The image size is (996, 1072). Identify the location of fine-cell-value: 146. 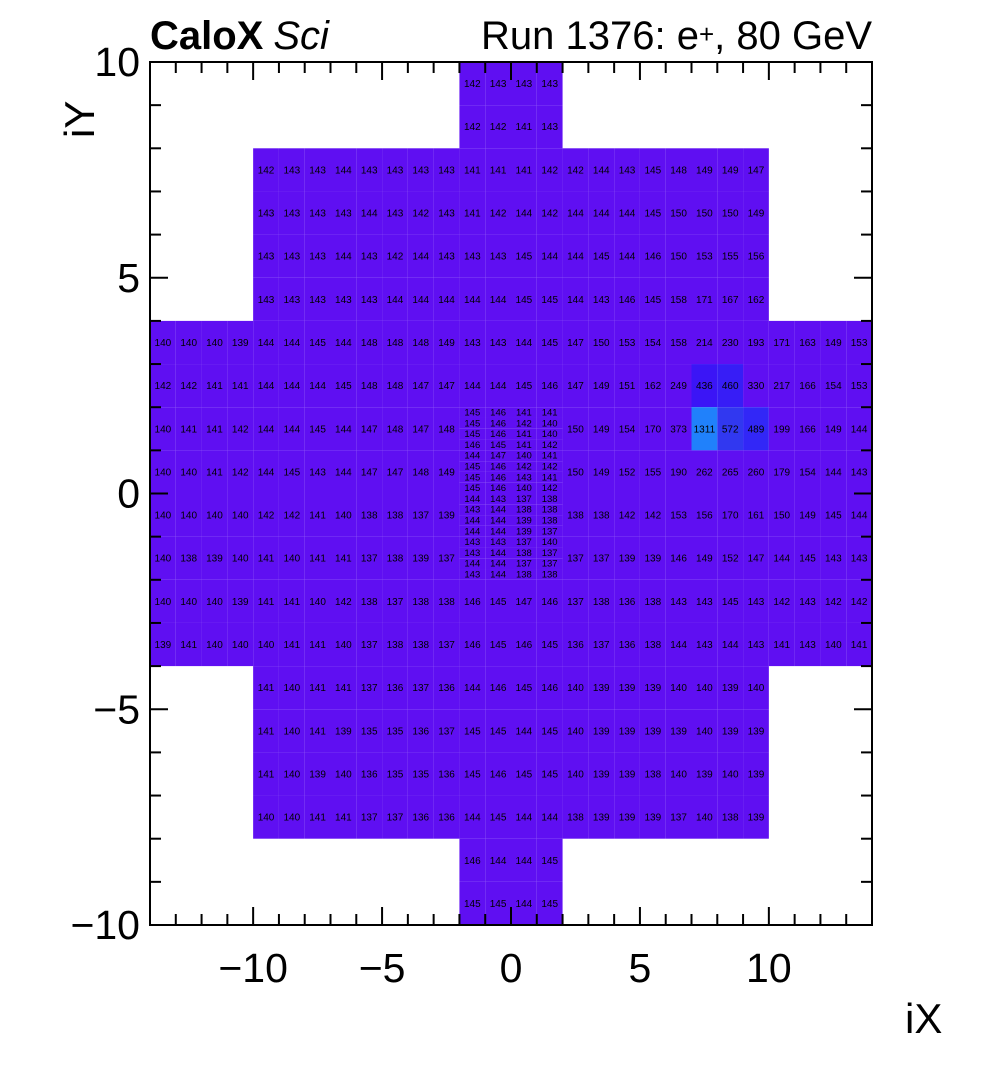
(498, 477).